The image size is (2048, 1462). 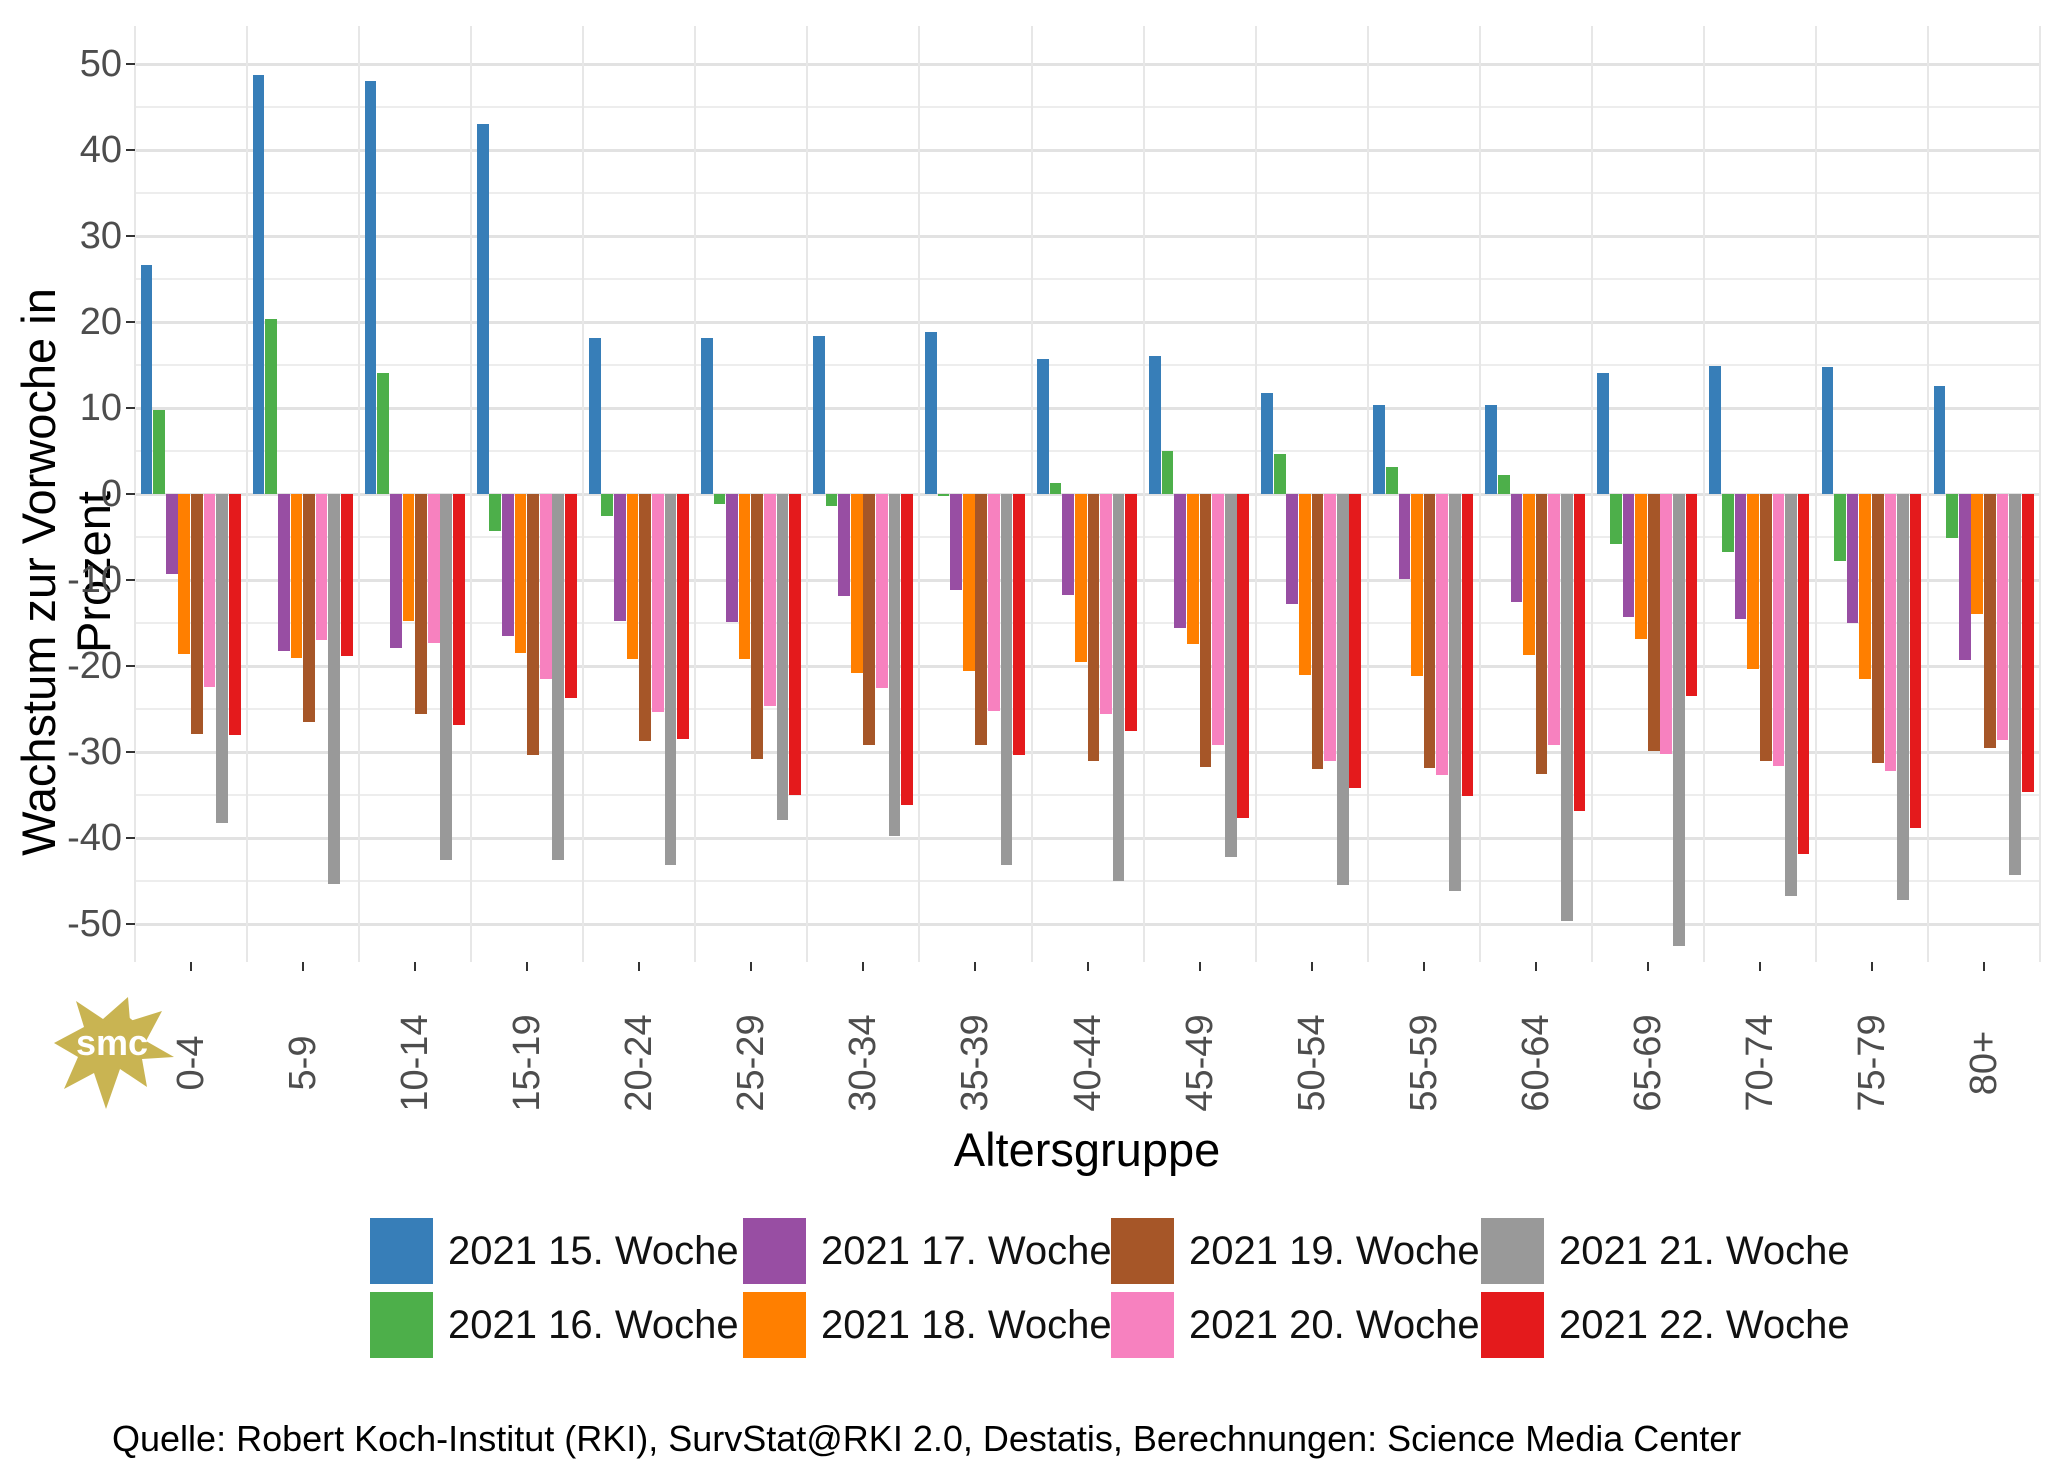 I want to click on gridline-major, so click(x=1087, y=924).